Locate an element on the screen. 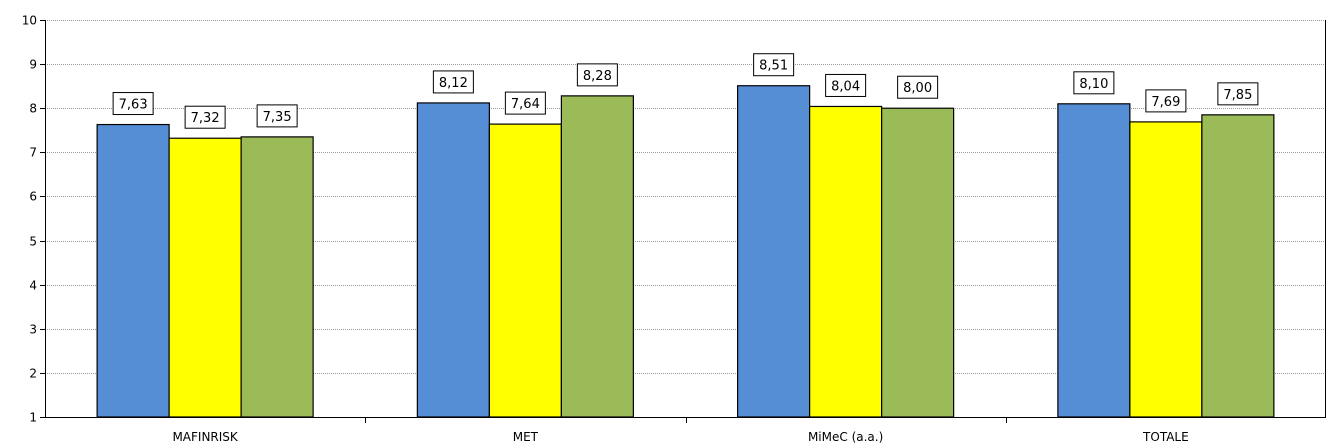 This screenshot has width=1329, height=448. y-tick-label: 5 is located at coordinates (33, 242).